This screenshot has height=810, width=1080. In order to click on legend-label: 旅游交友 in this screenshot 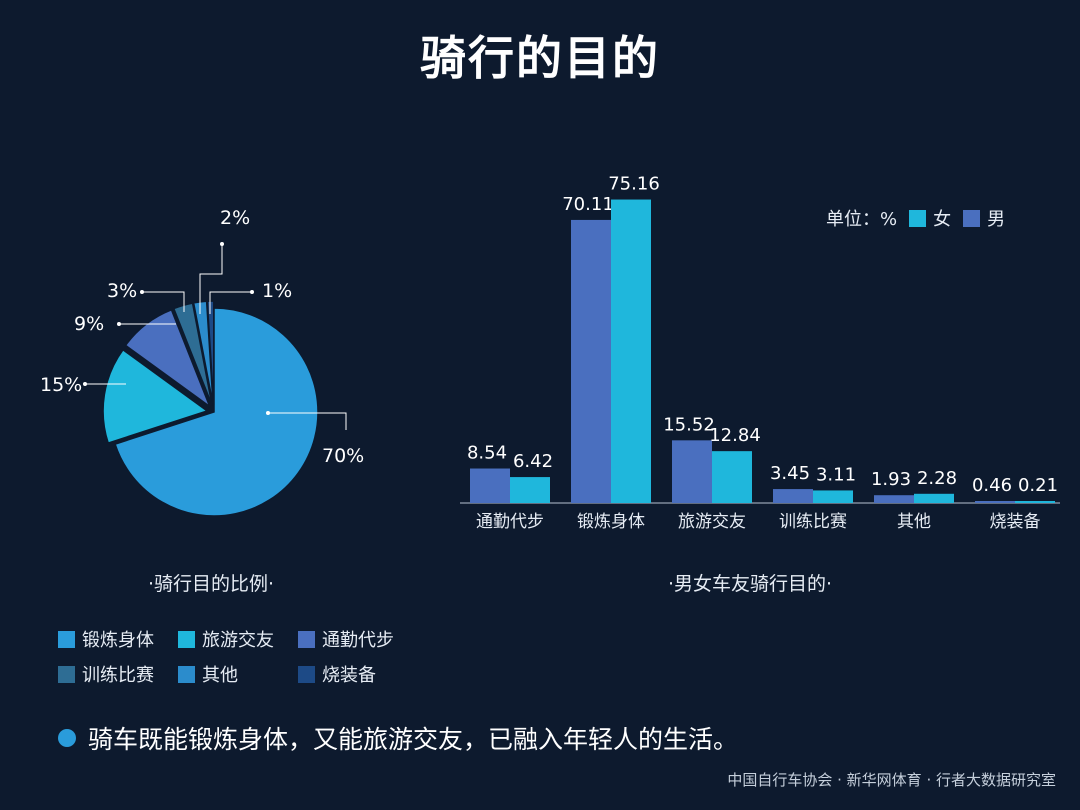, I will do `click(238, 640)`.